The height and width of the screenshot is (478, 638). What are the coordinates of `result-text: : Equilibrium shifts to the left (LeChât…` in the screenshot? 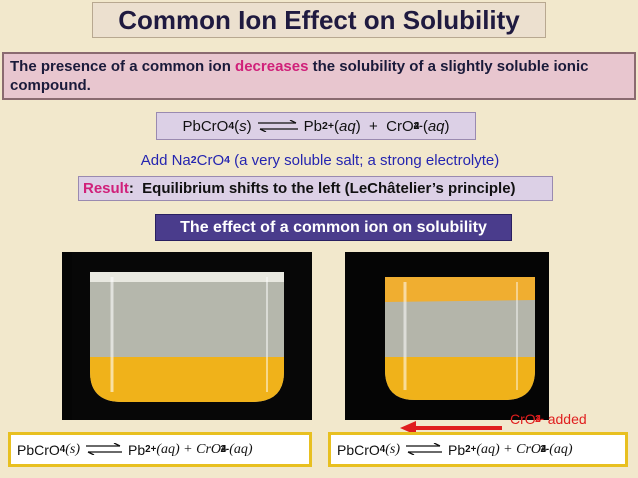 It's located at (322, 188).